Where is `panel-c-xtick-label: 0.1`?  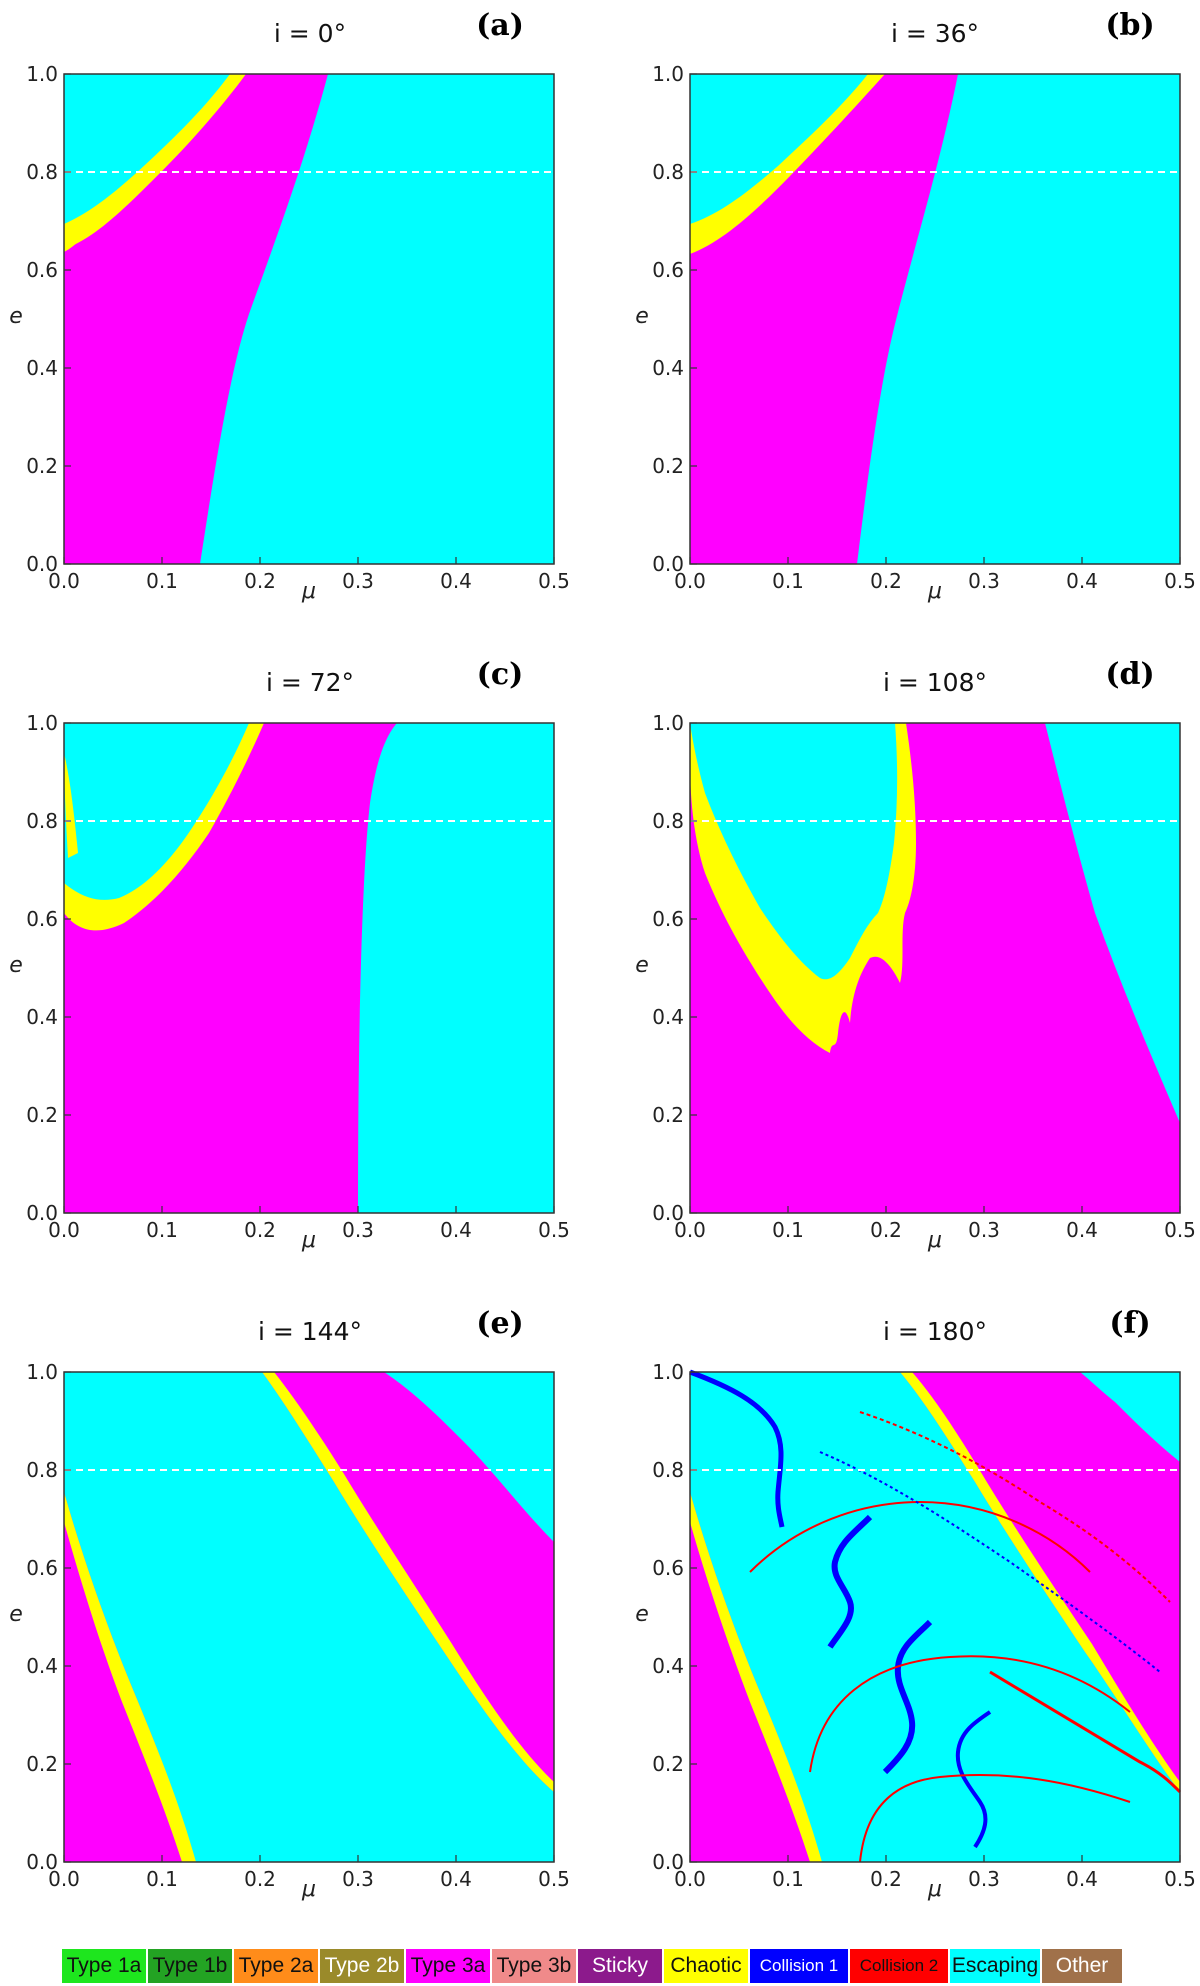
panel-c-xtick-label: 0.1 is located at coordinates (162, 1230).